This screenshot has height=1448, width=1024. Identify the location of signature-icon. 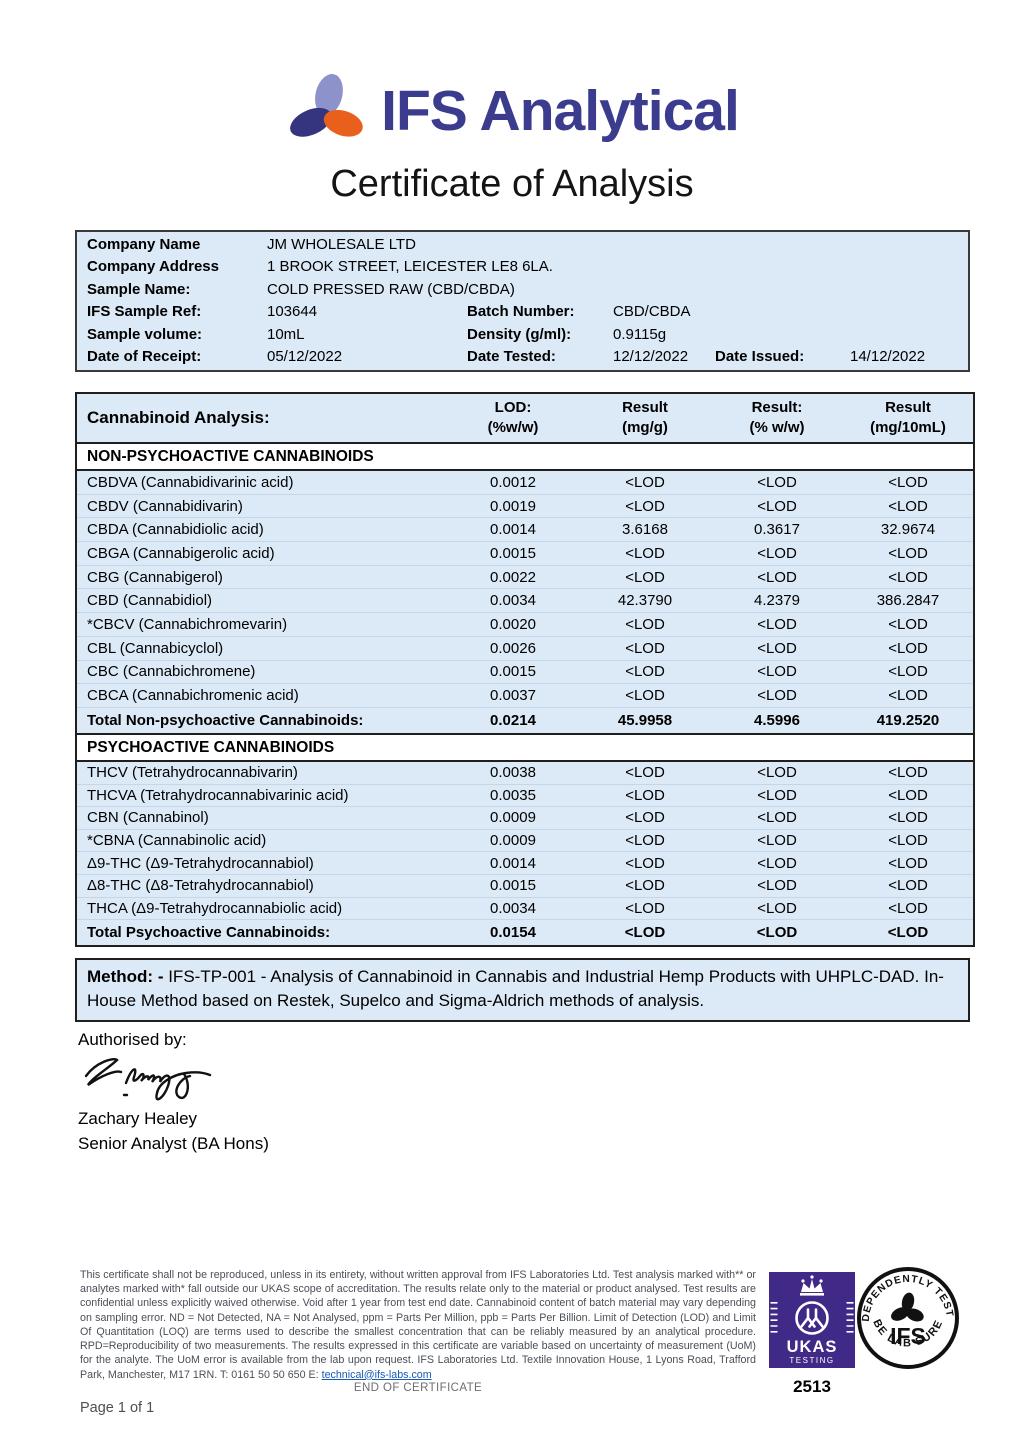
(165, 1081).